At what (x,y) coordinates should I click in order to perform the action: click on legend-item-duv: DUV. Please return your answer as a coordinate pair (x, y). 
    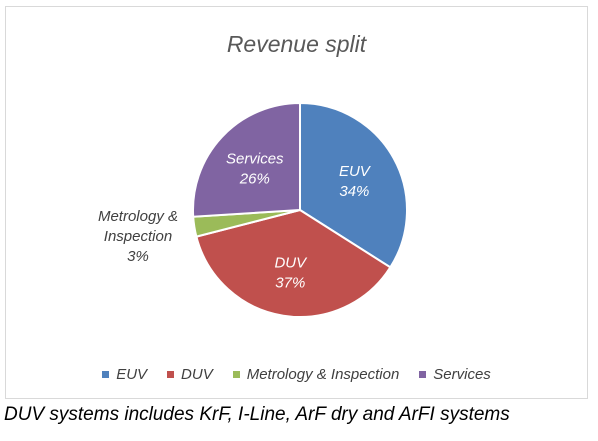
    Looking at the image, I should click on (190, 374).